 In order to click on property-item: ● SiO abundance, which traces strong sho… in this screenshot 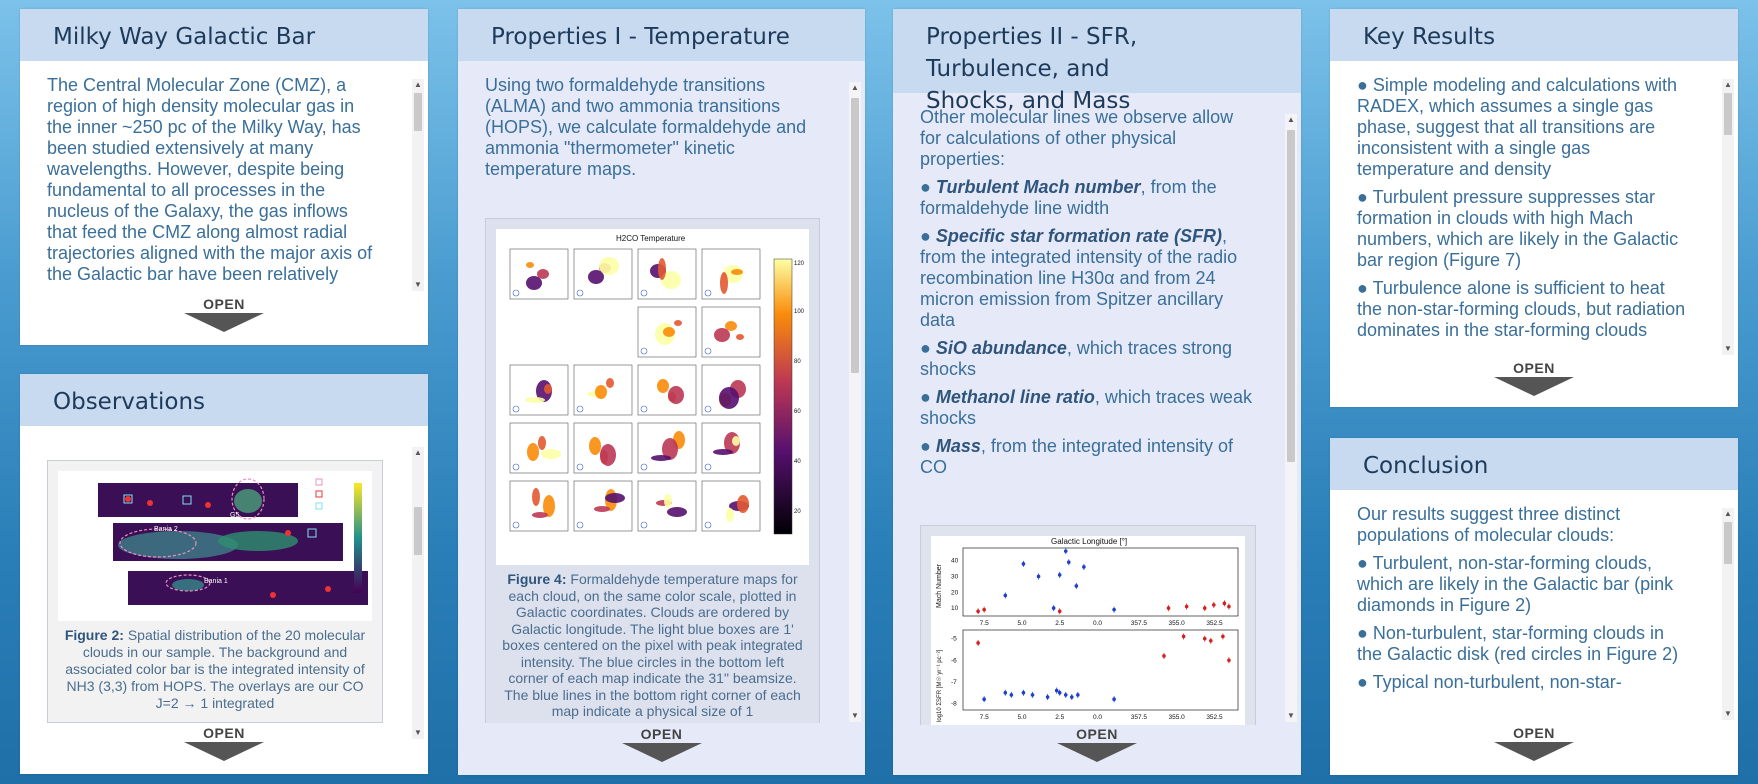, I will do `click(1076, 358)`.